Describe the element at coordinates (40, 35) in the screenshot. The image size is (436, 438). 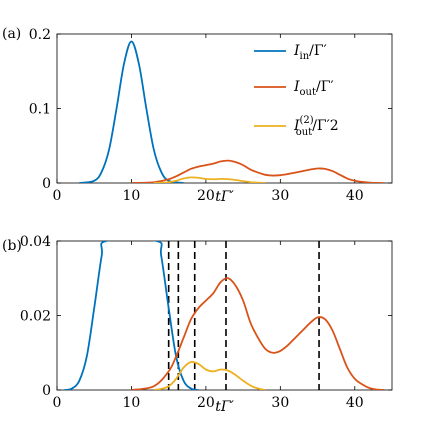
I see `y-tick-label: 0.2` at that location.